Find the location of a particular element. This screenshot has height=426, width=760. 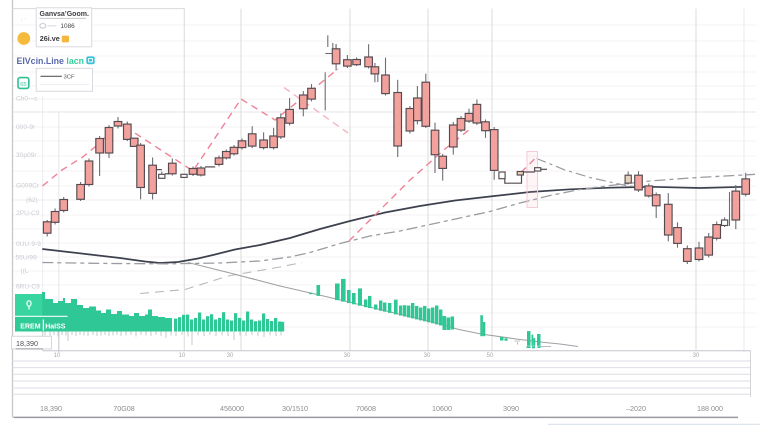

svg-text: 70G08 is located at coordinates (124, 408).